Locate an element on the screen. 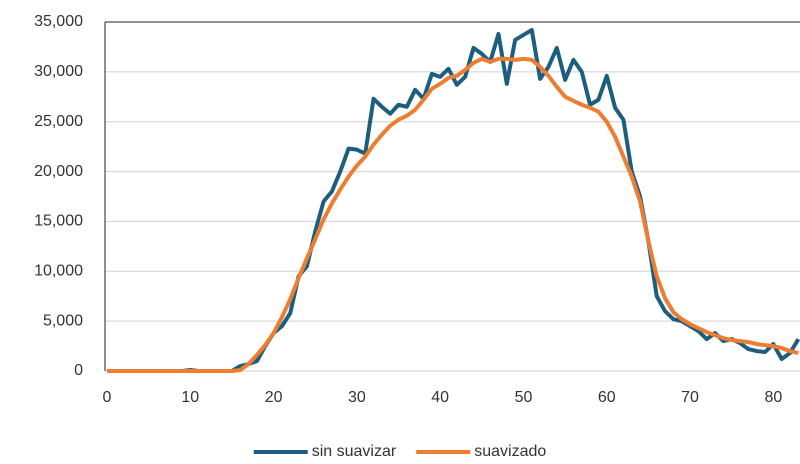 The width and height of the screenshot is (800, 464). y-tick-label: 10,000 is located at coordinates (58, 271).